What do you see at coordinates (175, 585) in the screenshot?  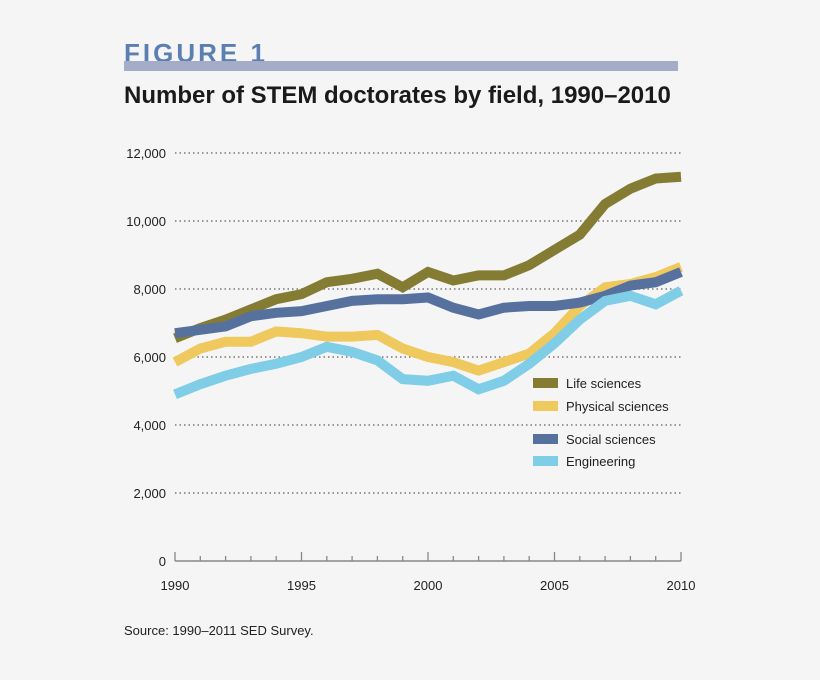 I see `x-tick-label: 1990` at bounding box center [175, 585].